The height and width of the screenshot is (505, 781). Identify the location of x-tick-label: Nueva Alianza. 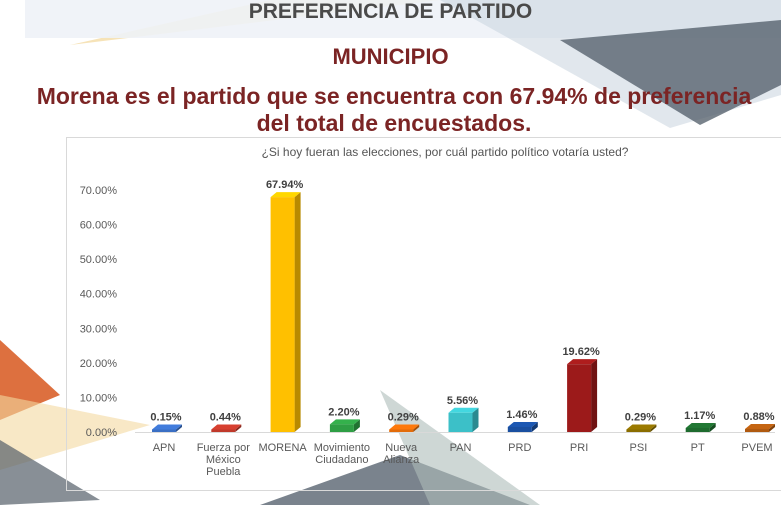
(401, 454).